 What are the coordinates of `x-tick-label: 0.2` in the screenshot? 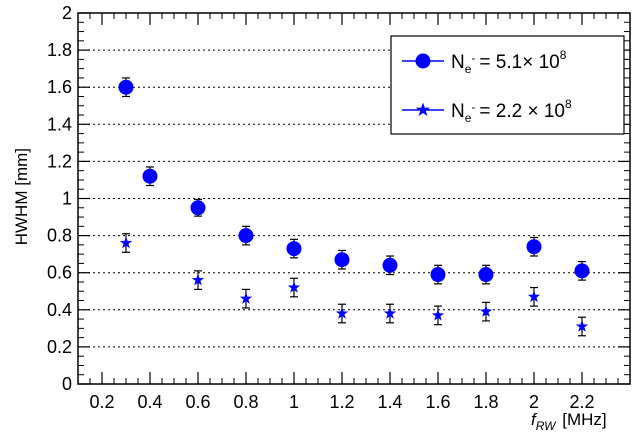 It's located at (101, 402).